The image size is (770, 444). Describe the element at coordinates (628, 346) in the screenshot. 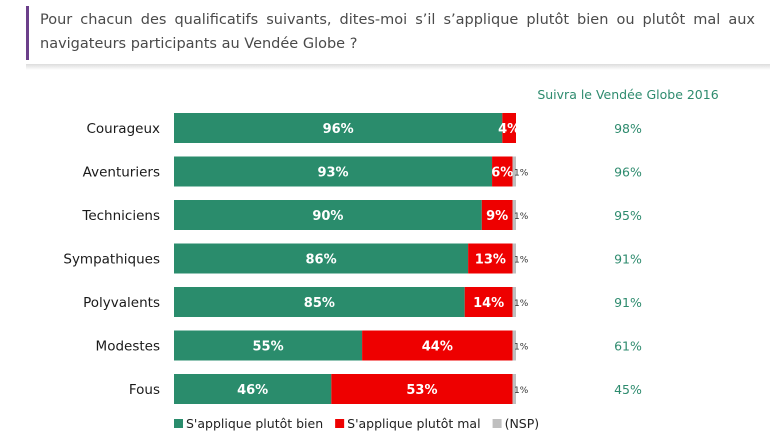

I see `side-column-value: 61%` at that location.